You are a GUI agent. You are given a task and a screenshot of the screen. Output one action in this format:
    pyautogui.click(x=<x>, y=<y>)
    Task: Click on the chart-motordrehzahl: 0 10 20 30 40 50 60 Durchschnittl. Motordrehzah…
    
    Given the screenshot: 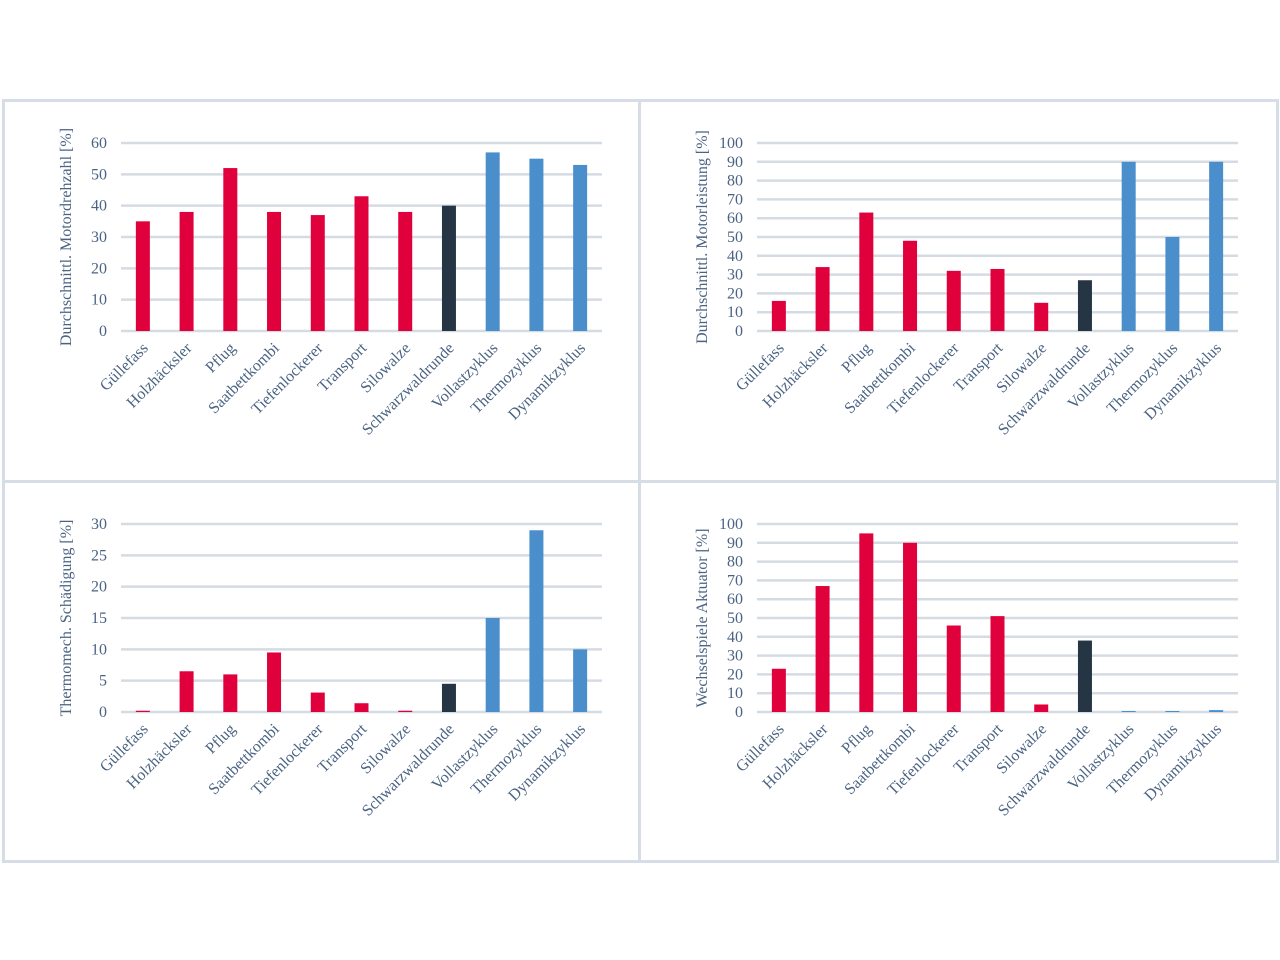 What is the action you would take?
    pyautogui.click(x=330, y=283)
    